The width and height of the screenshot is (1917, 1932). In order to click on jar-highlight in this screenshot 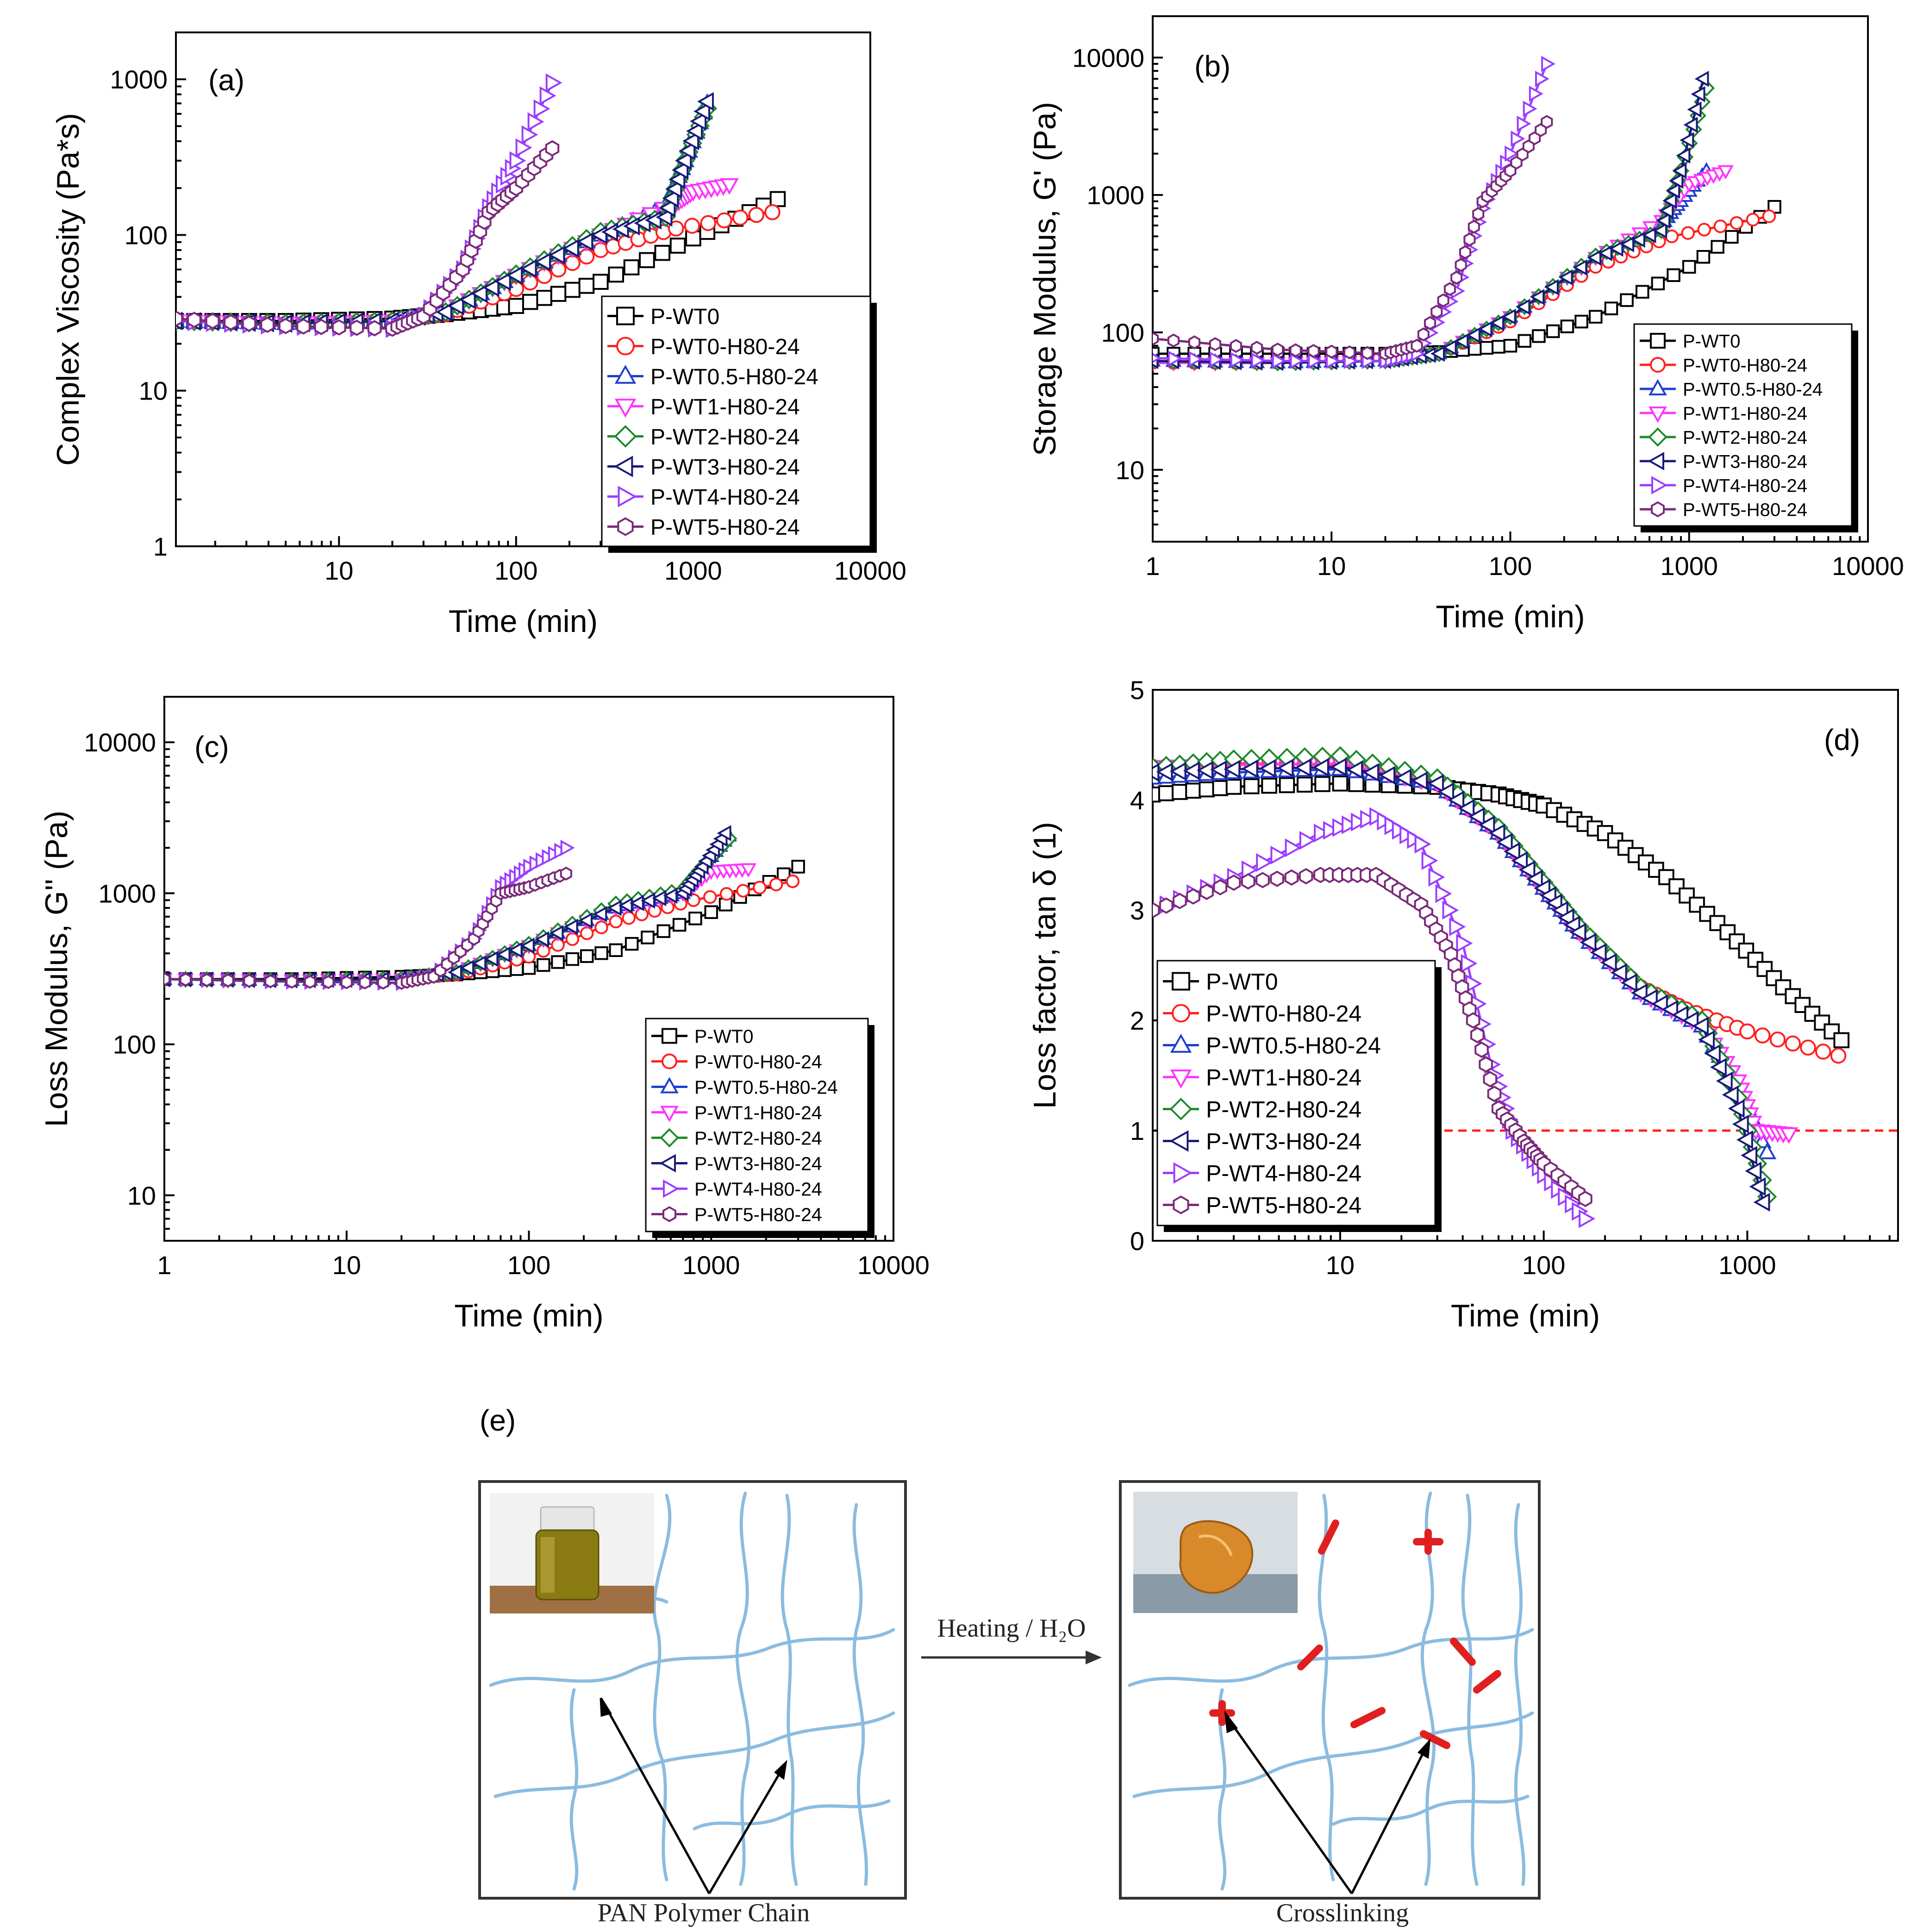, I will do `click(548, 1565)`.